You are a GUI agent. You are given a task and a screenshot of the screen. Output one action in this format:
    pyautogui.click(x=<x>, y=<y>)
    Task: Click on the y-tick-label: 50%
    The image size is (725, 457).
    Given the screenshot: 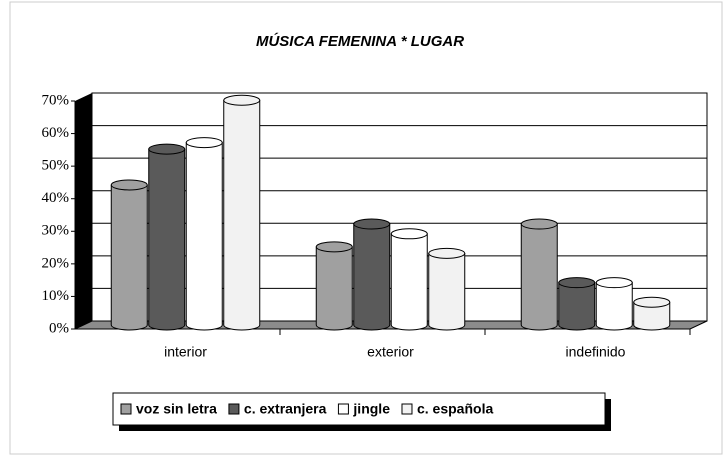 What is the action you would take?
    pyautogui.click(x=56, y=166)
    